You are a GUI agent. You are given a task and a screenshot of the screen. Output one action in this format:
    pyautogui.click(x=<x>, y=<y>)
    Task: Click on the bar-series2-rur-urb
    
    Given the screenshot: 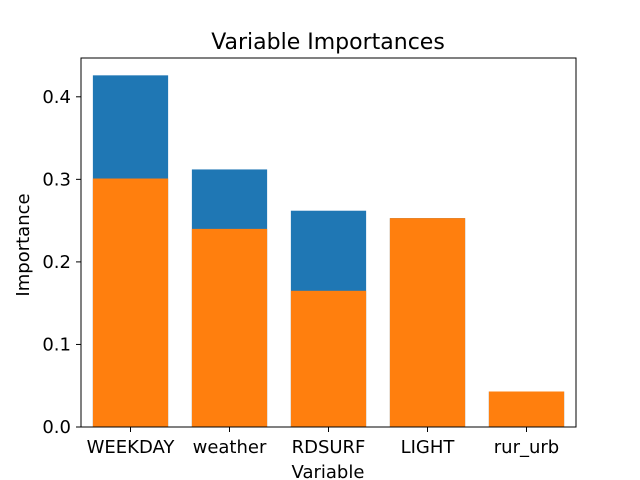 What is the action you would take?
    pyautogui.click(x=526, y=409)
    